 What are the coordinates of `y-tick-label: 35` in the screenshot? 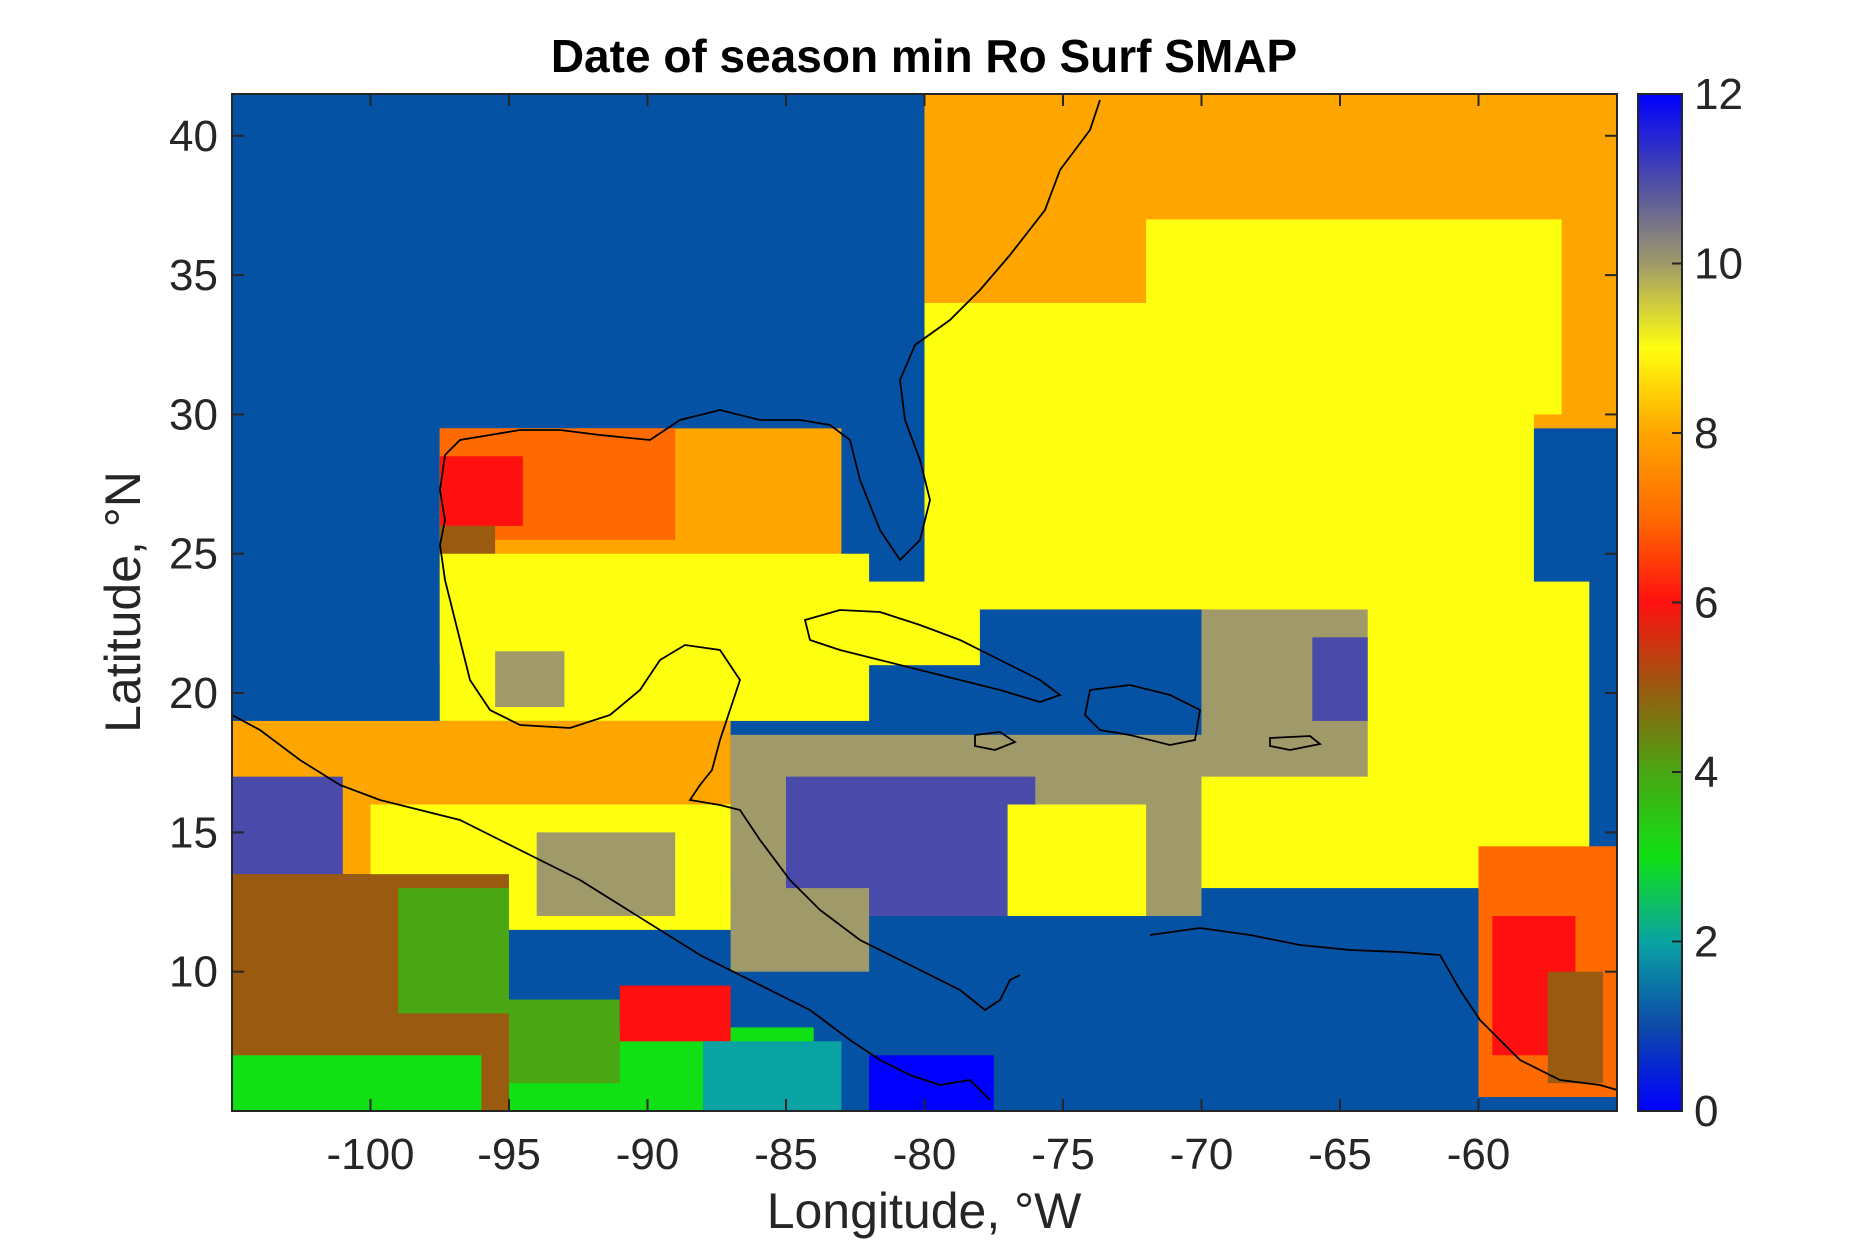 It's located at (193, 275).